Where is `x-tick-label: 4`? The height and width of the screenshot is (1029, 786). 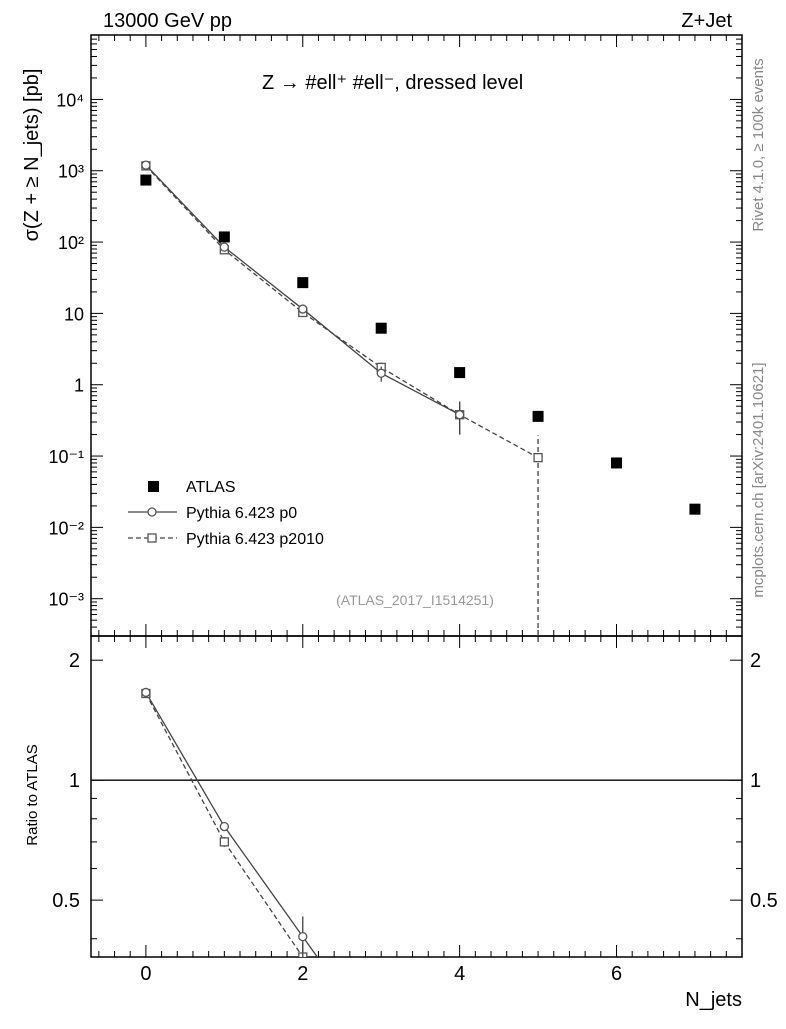 x-tick-label: 4 is located at coordinates (459, 974).